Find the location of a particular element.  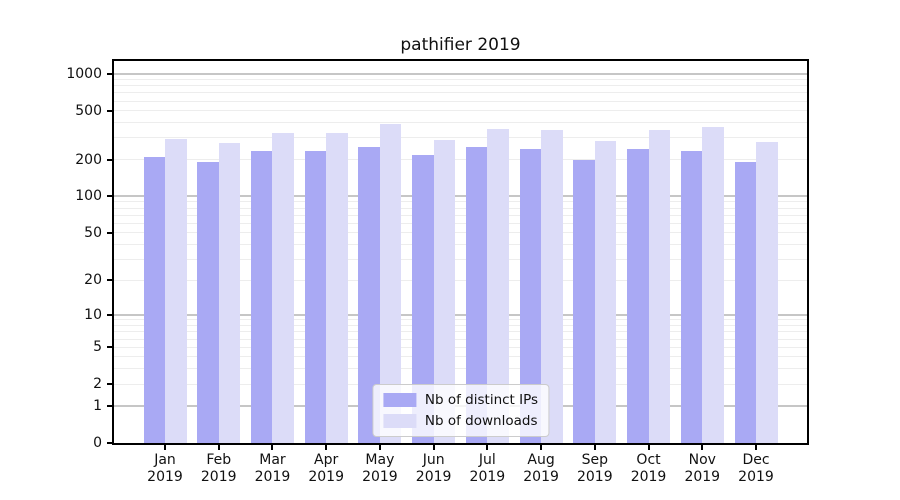

bar-aug-downloads is located at coordinates (552, 286).